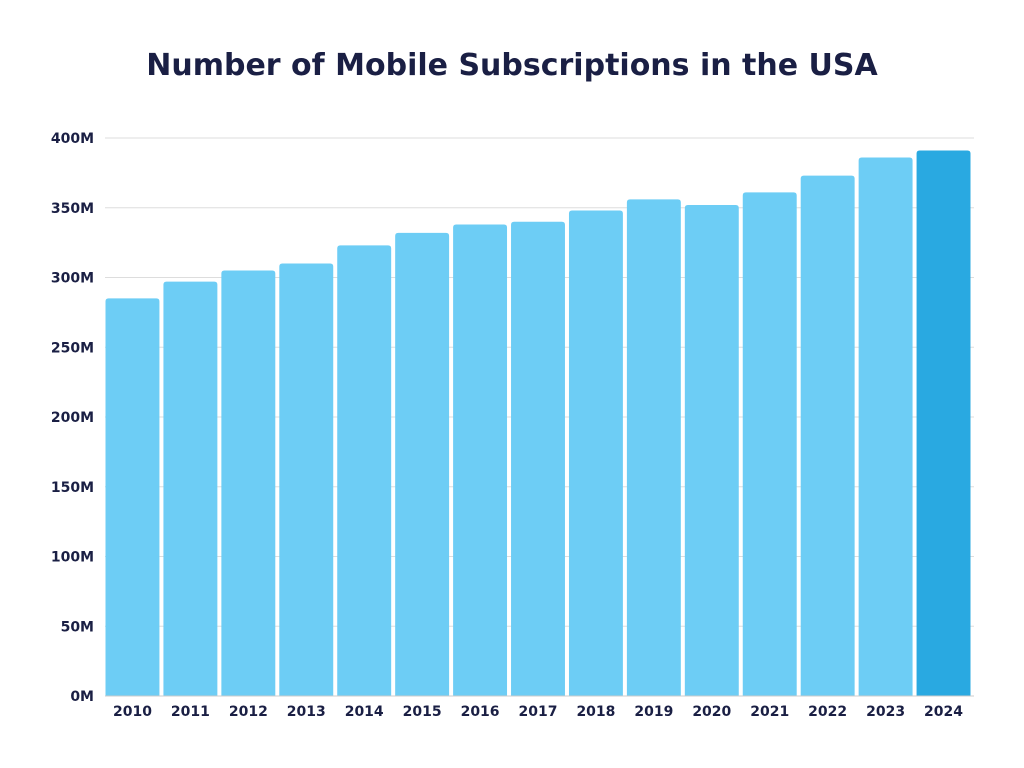  Describe the element at coordinates (82, 697) in the screenshot. I see `y-tick-label: 0M` at that location.